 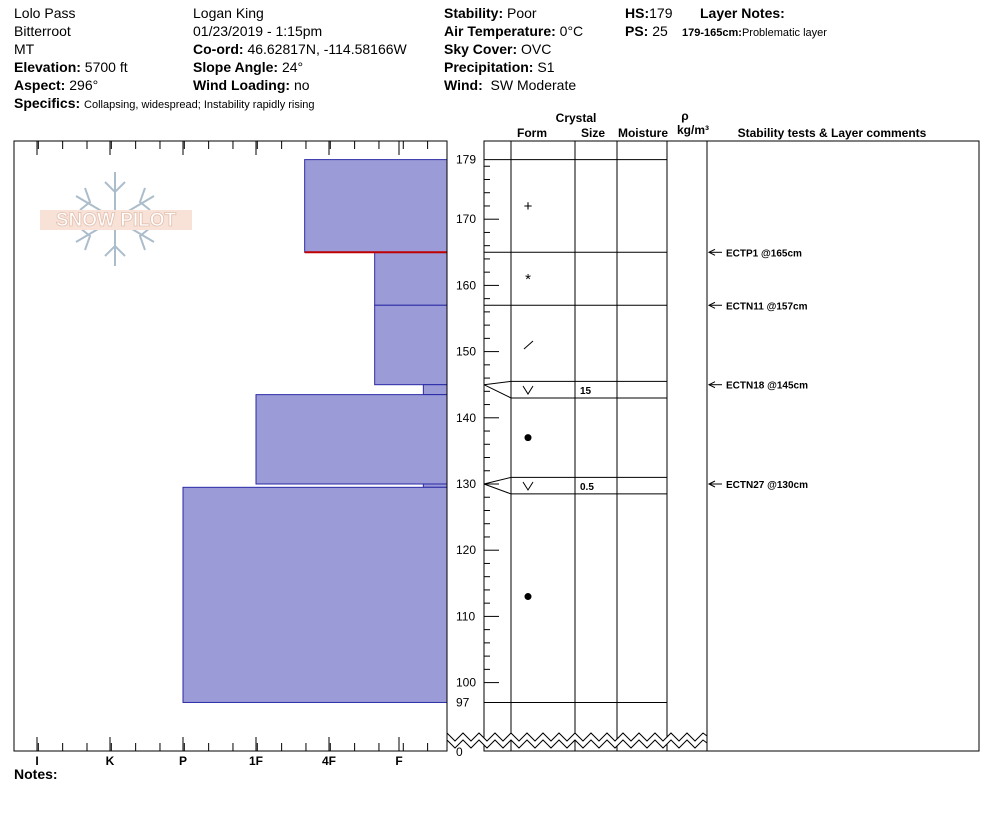 What do you see at coordinates (466, 550) in the screenshot?
I see `depth-label: 120` at bounding box center [466, 550].